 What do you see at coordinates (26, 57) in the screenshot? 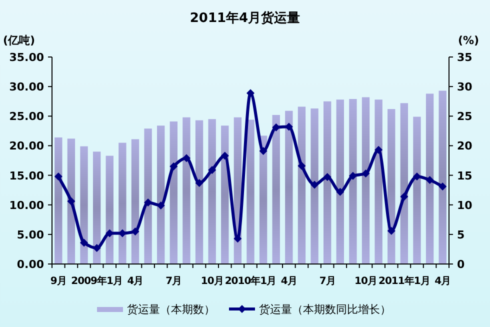
I see `y-tick-label: 35.00` at bounding box center [26, 57].